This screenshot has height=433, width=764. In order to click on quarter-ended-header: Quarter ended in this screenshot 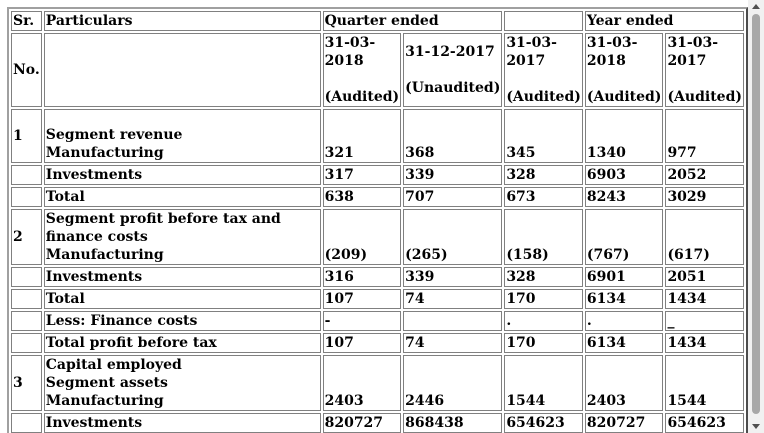, I will do `click(412, 21)`.